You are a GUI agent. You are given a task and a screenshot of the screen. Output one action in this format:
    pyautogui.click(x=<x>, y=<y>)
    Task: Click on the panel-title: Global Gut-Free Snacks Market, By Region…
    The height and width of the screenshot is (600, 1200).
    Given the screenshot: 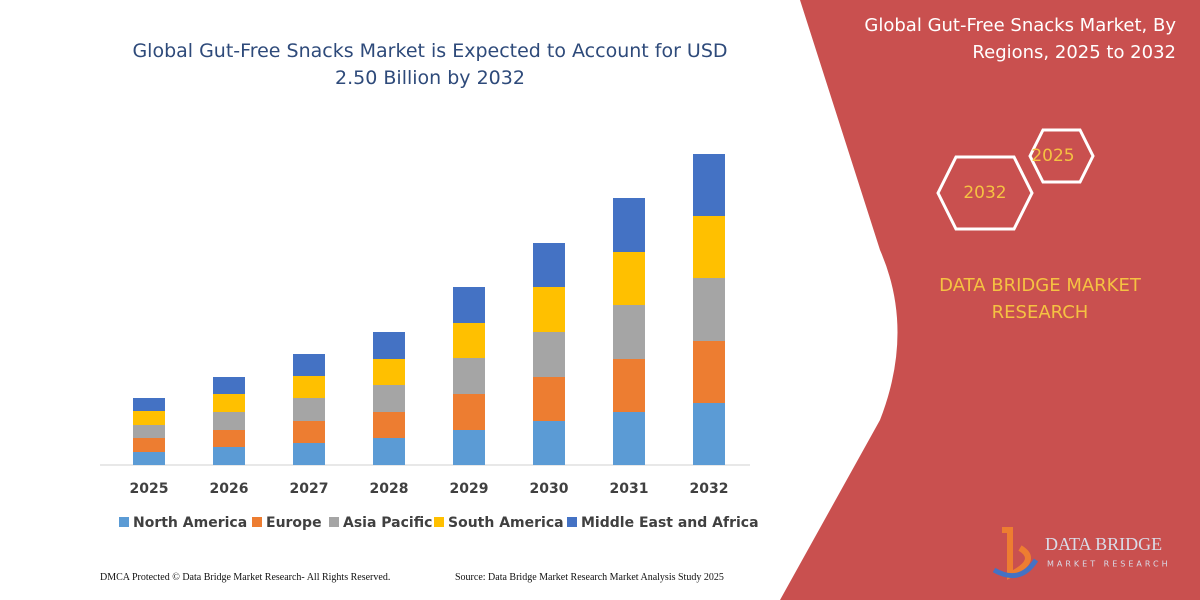 What is the action you would take?
    pyautogui.click(x=1020, y=39)
    